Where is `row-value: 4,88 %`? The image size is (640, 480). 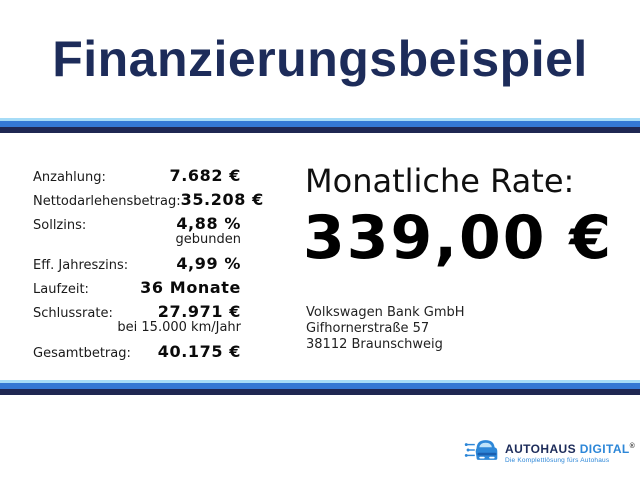
row-value: 4,88 % is located at coordinates (208, 223).